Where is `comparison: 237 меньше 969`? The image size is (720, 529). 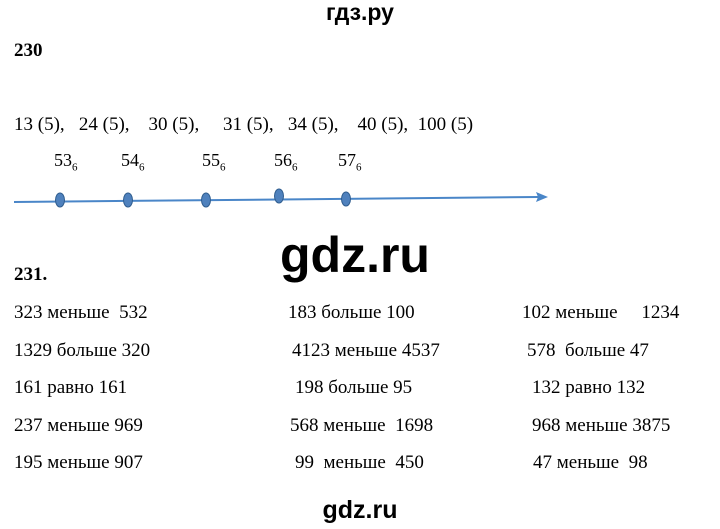
comparison: 237 меньше 969 is located at coordinates (78, 425).